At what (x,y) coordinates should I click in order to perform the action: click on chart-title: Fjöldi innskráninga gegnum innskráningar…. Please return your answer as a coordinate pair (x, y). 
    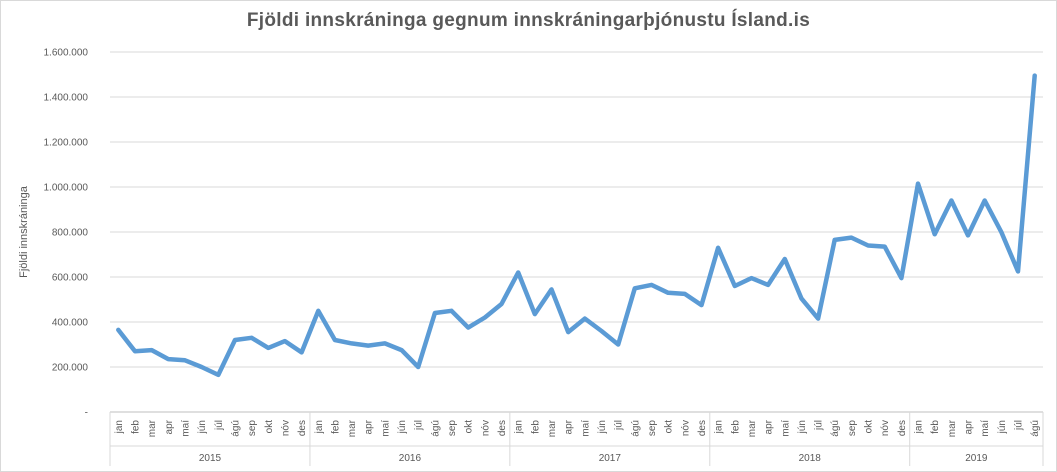
    Looking at the image, I should click on (528, 20).